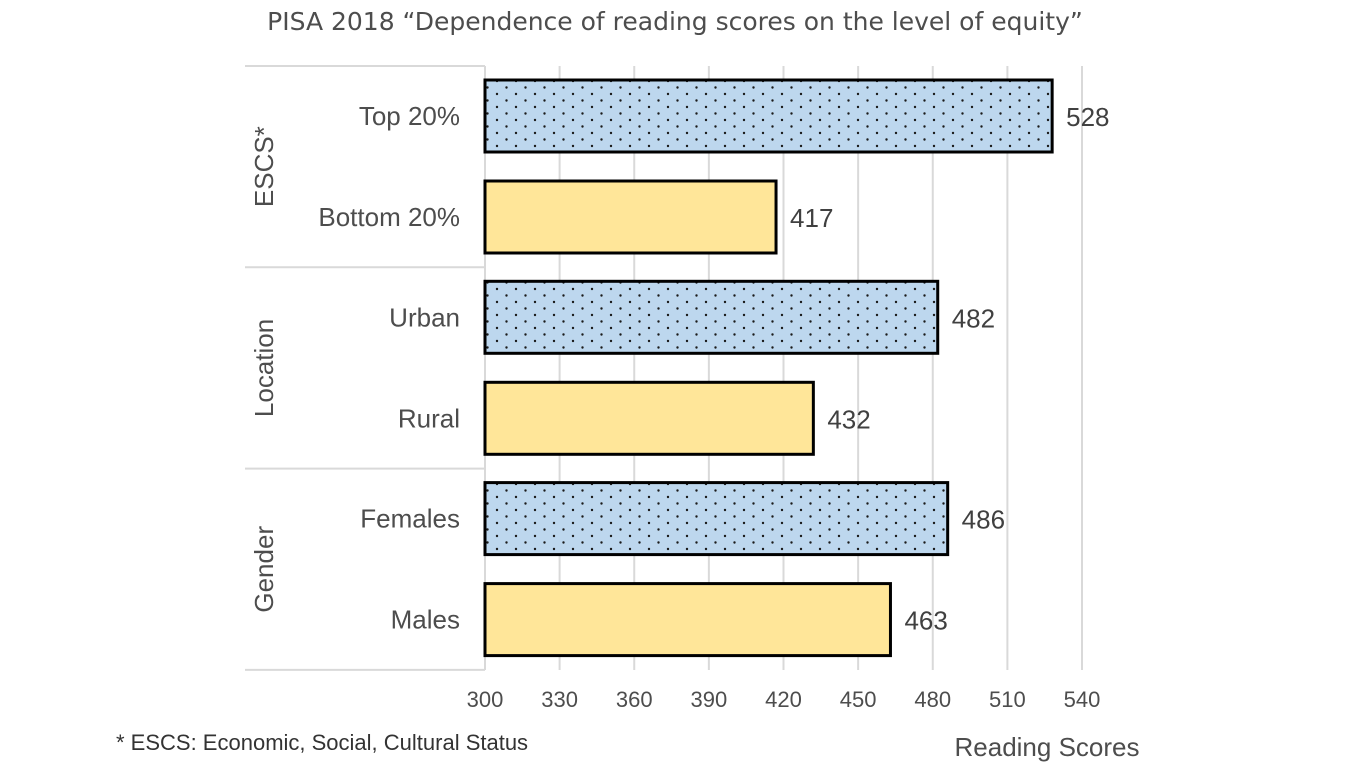  I want to click on x-tick-330: 330, so click(559, 699).